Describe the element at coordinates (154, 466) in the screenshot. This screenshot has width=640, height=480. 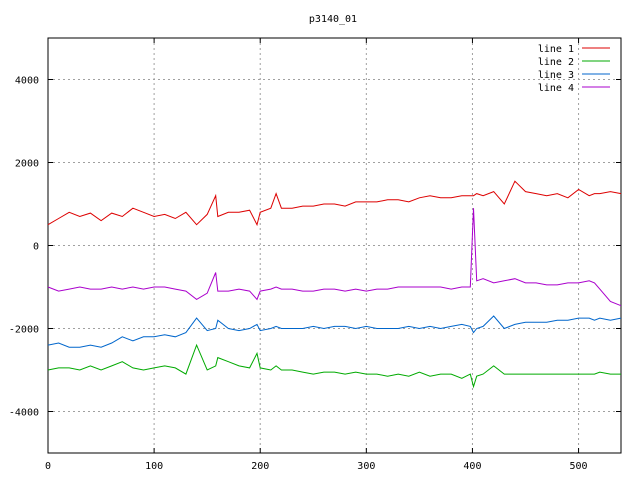
I see `x-tick-label: 100` at that location.